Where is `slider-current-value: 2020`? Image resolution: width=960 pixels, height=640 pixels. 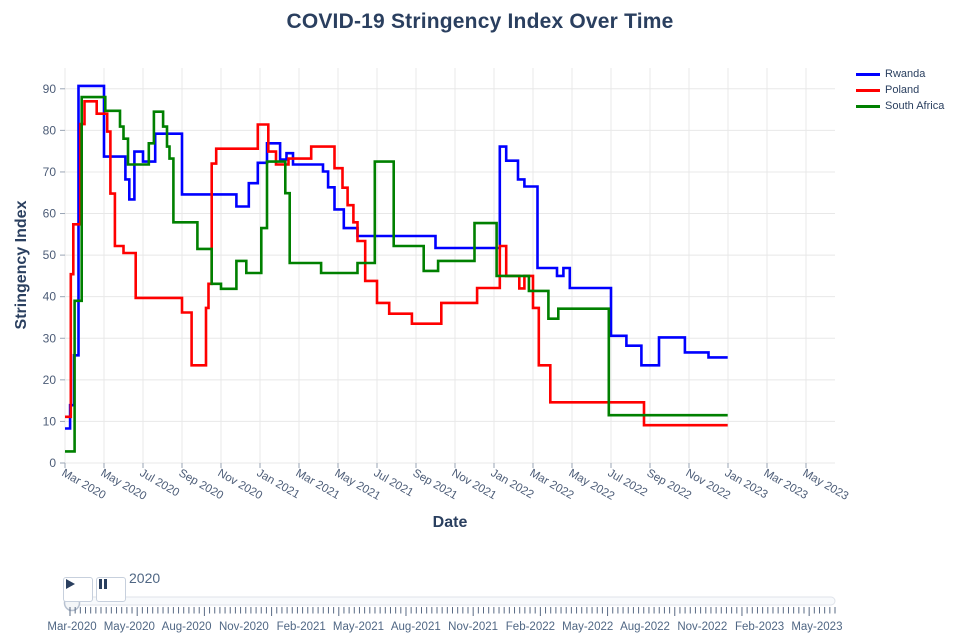
slider-current-value: 2020 is located at coordinates (145, 578).